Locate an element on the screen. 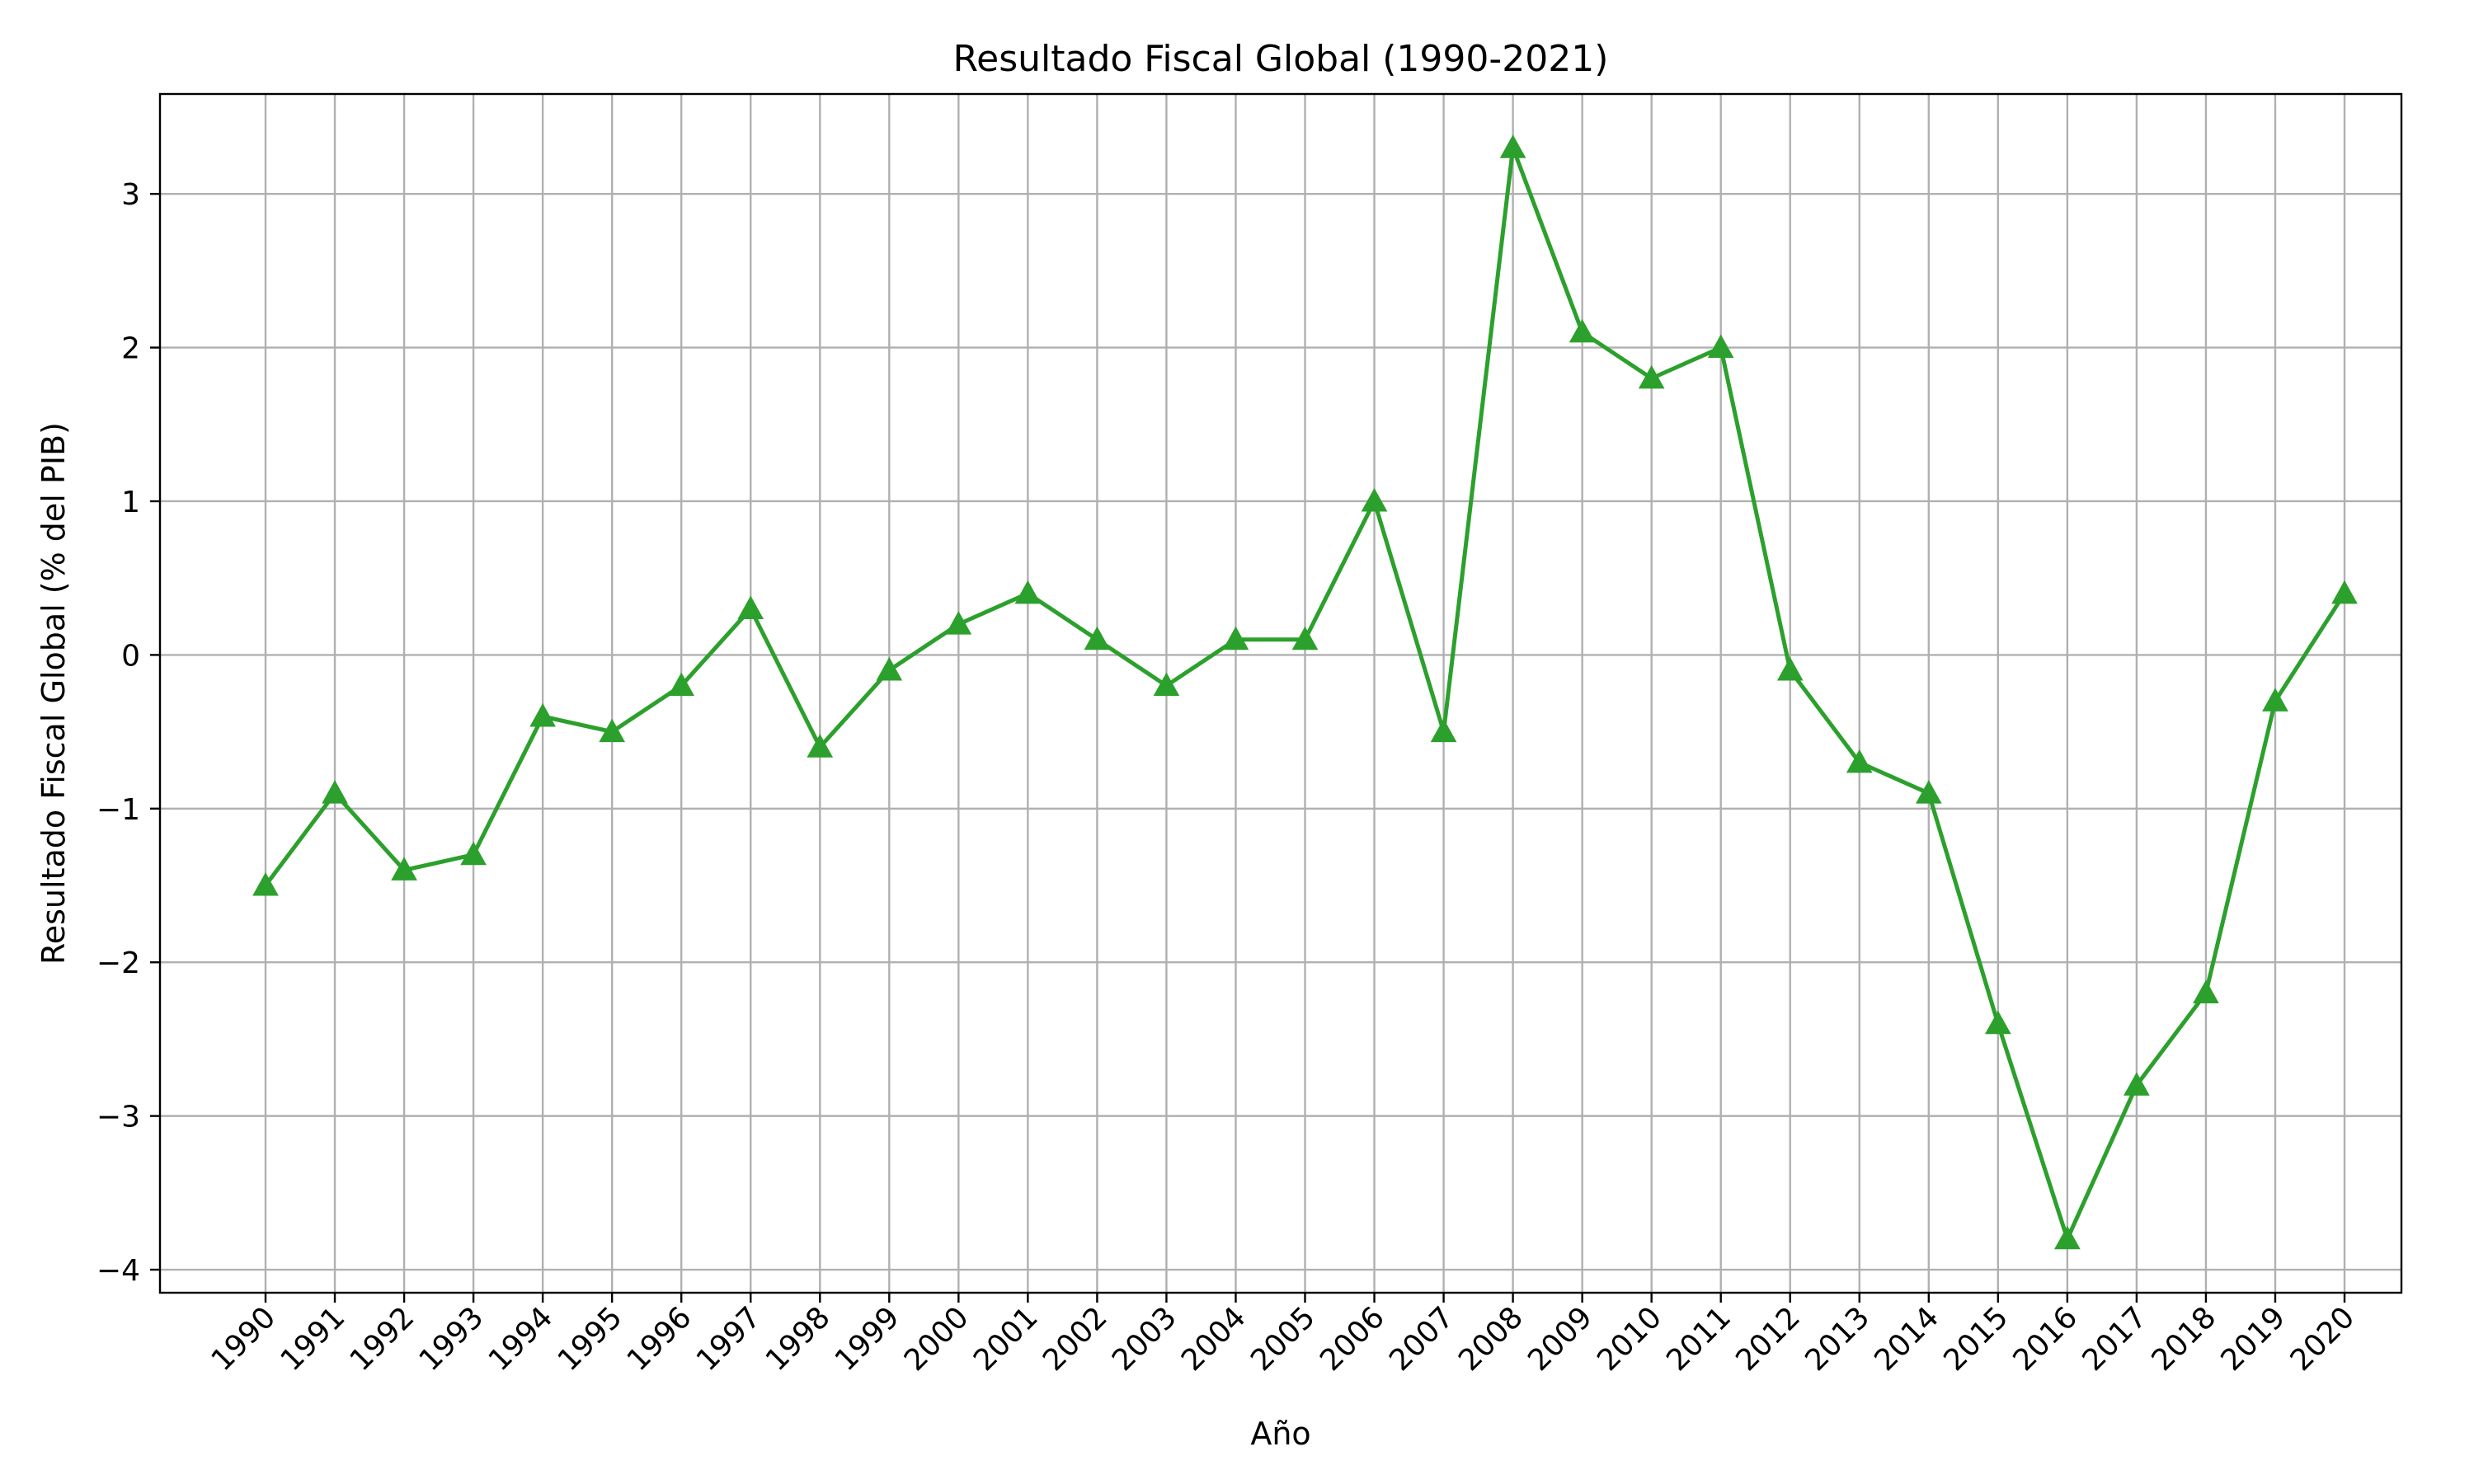  y-tick-label: 2 is located at coordinates (130, 349).